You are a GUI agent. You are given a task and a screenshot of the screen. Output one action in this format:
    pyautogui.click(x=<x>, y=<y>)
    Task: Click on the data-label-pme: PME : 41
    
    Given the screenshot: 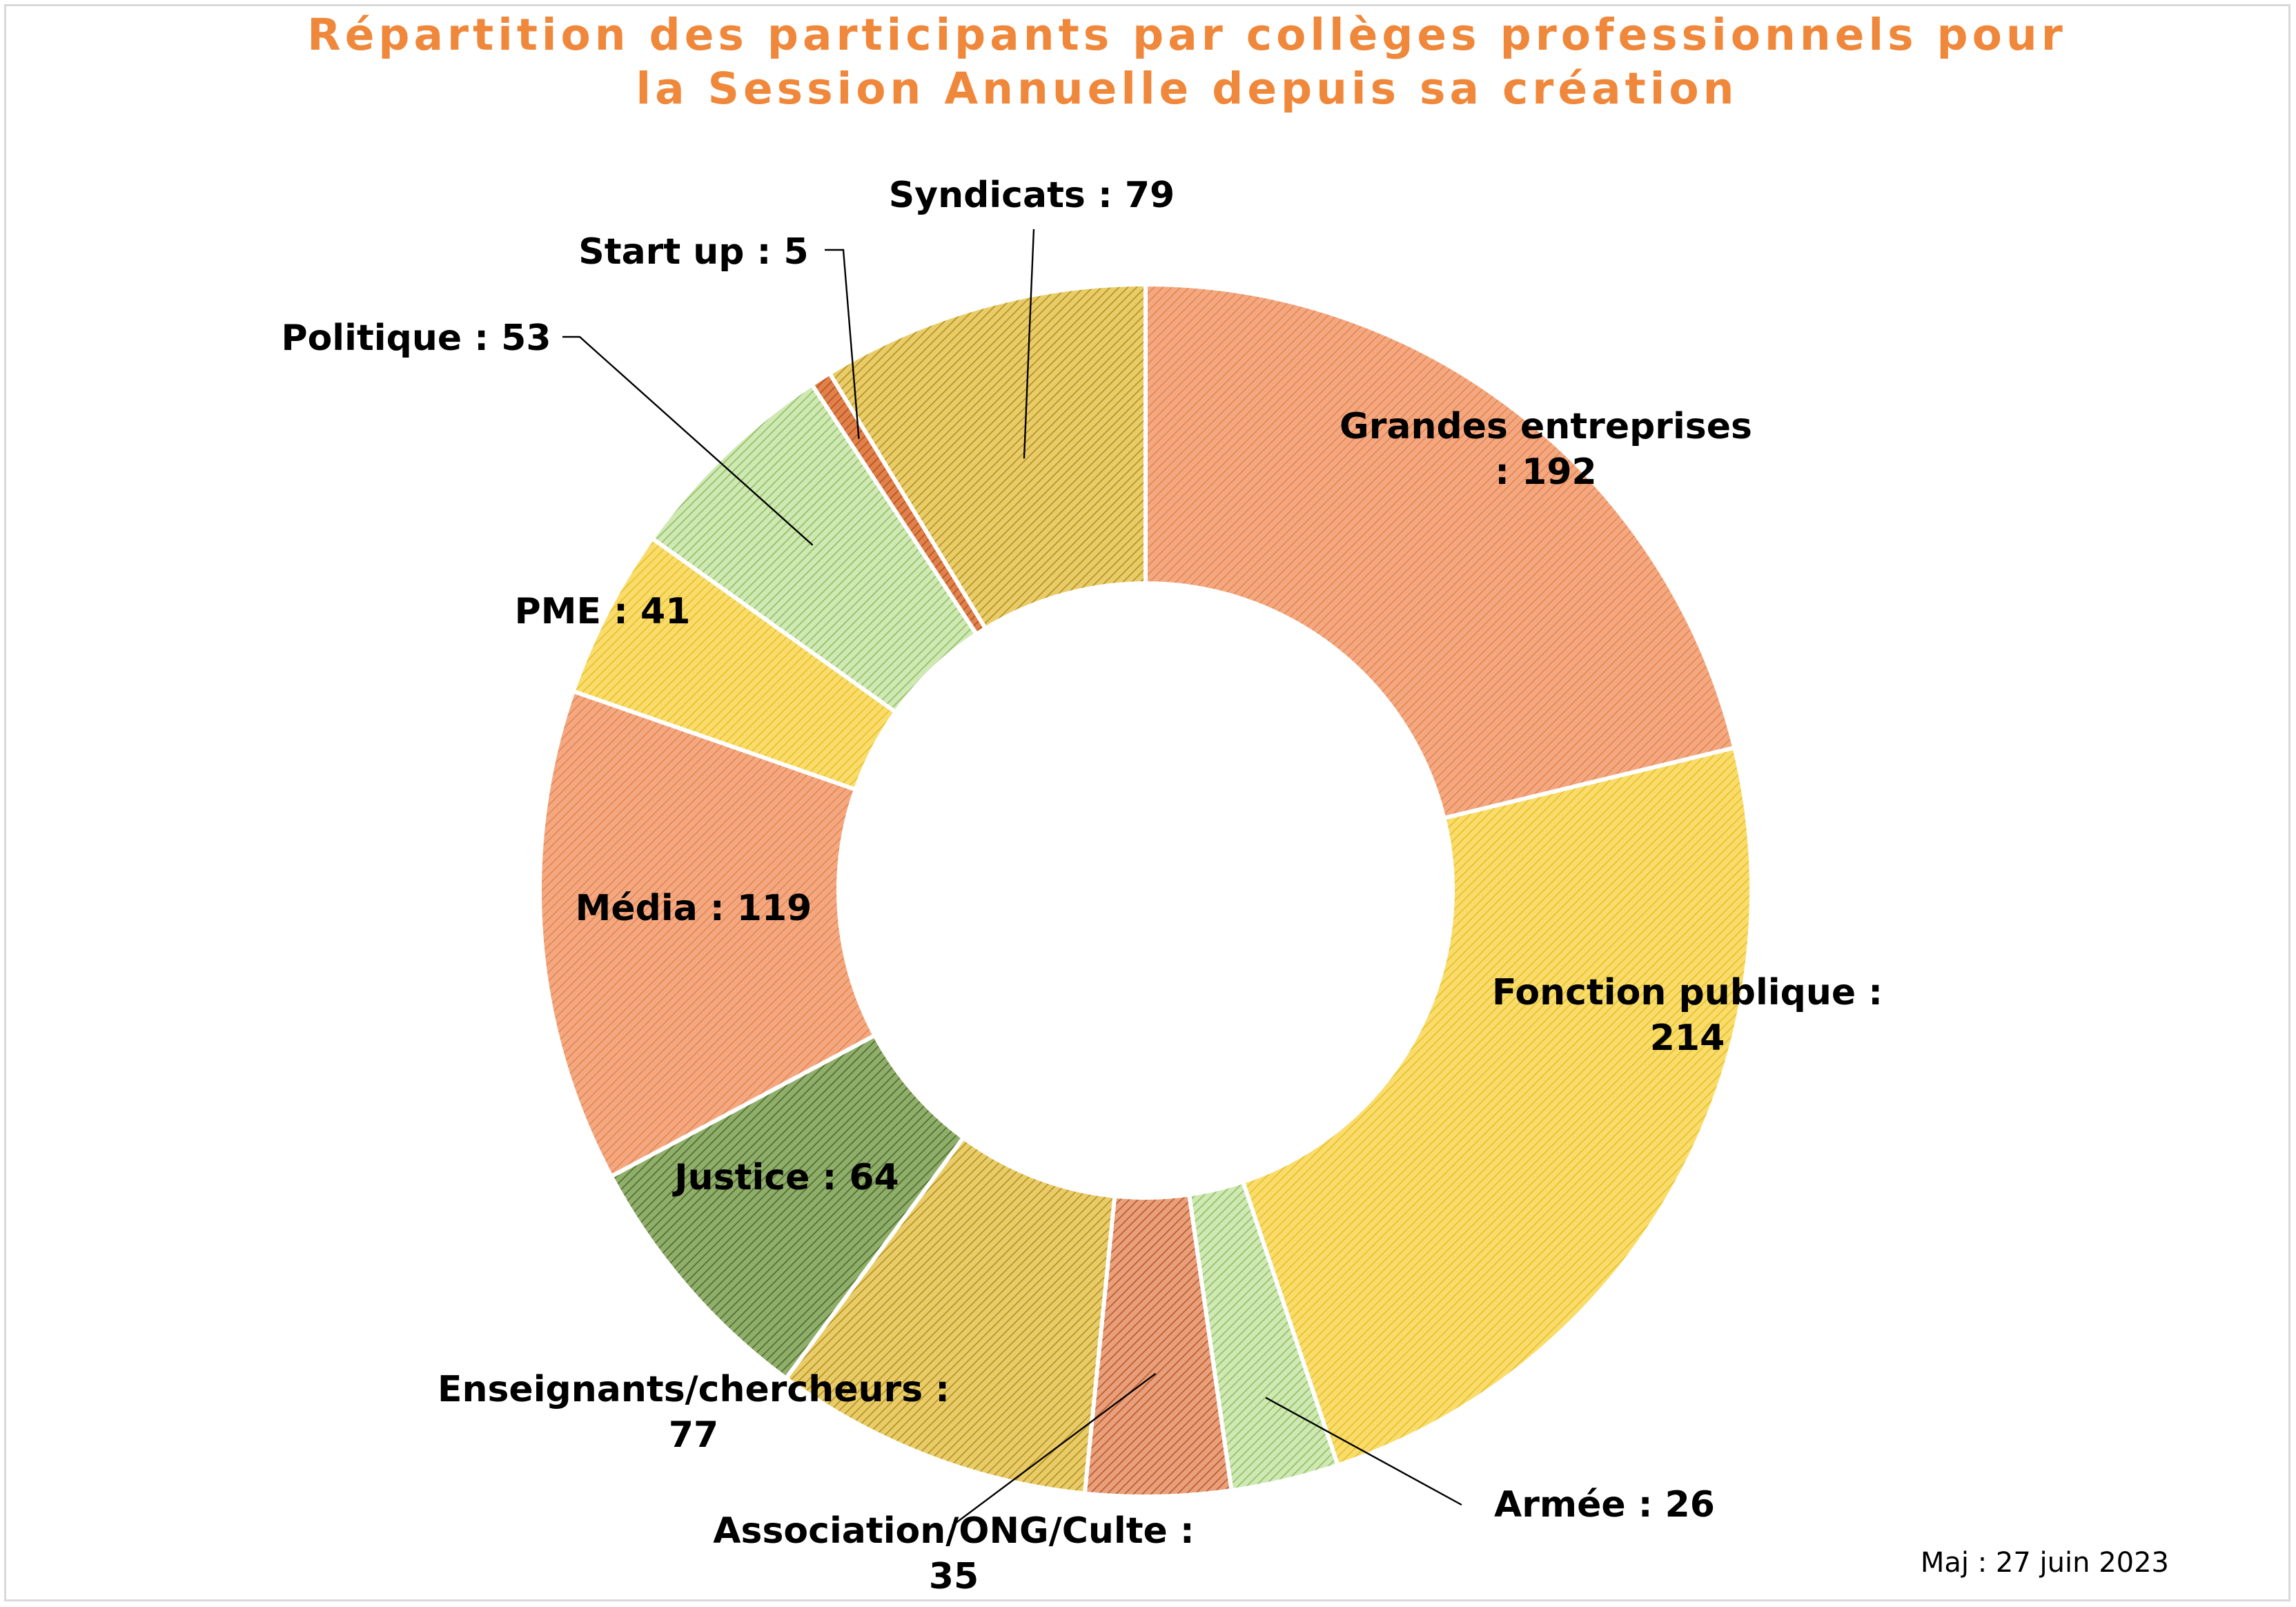 What is the action you would take?
    pyautogui.click(x=603, y=611)
    